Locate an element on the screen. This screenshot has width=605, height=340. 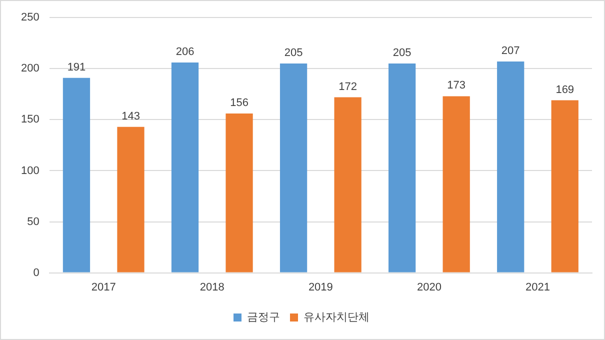
data-label: 173 is located at coordinates (456, 86).